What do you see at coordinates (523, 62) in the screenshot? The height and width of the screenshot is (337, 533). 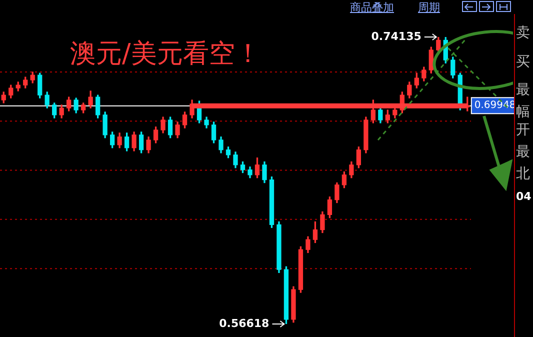 I see `text: 买` at bounding box center [523, 62].